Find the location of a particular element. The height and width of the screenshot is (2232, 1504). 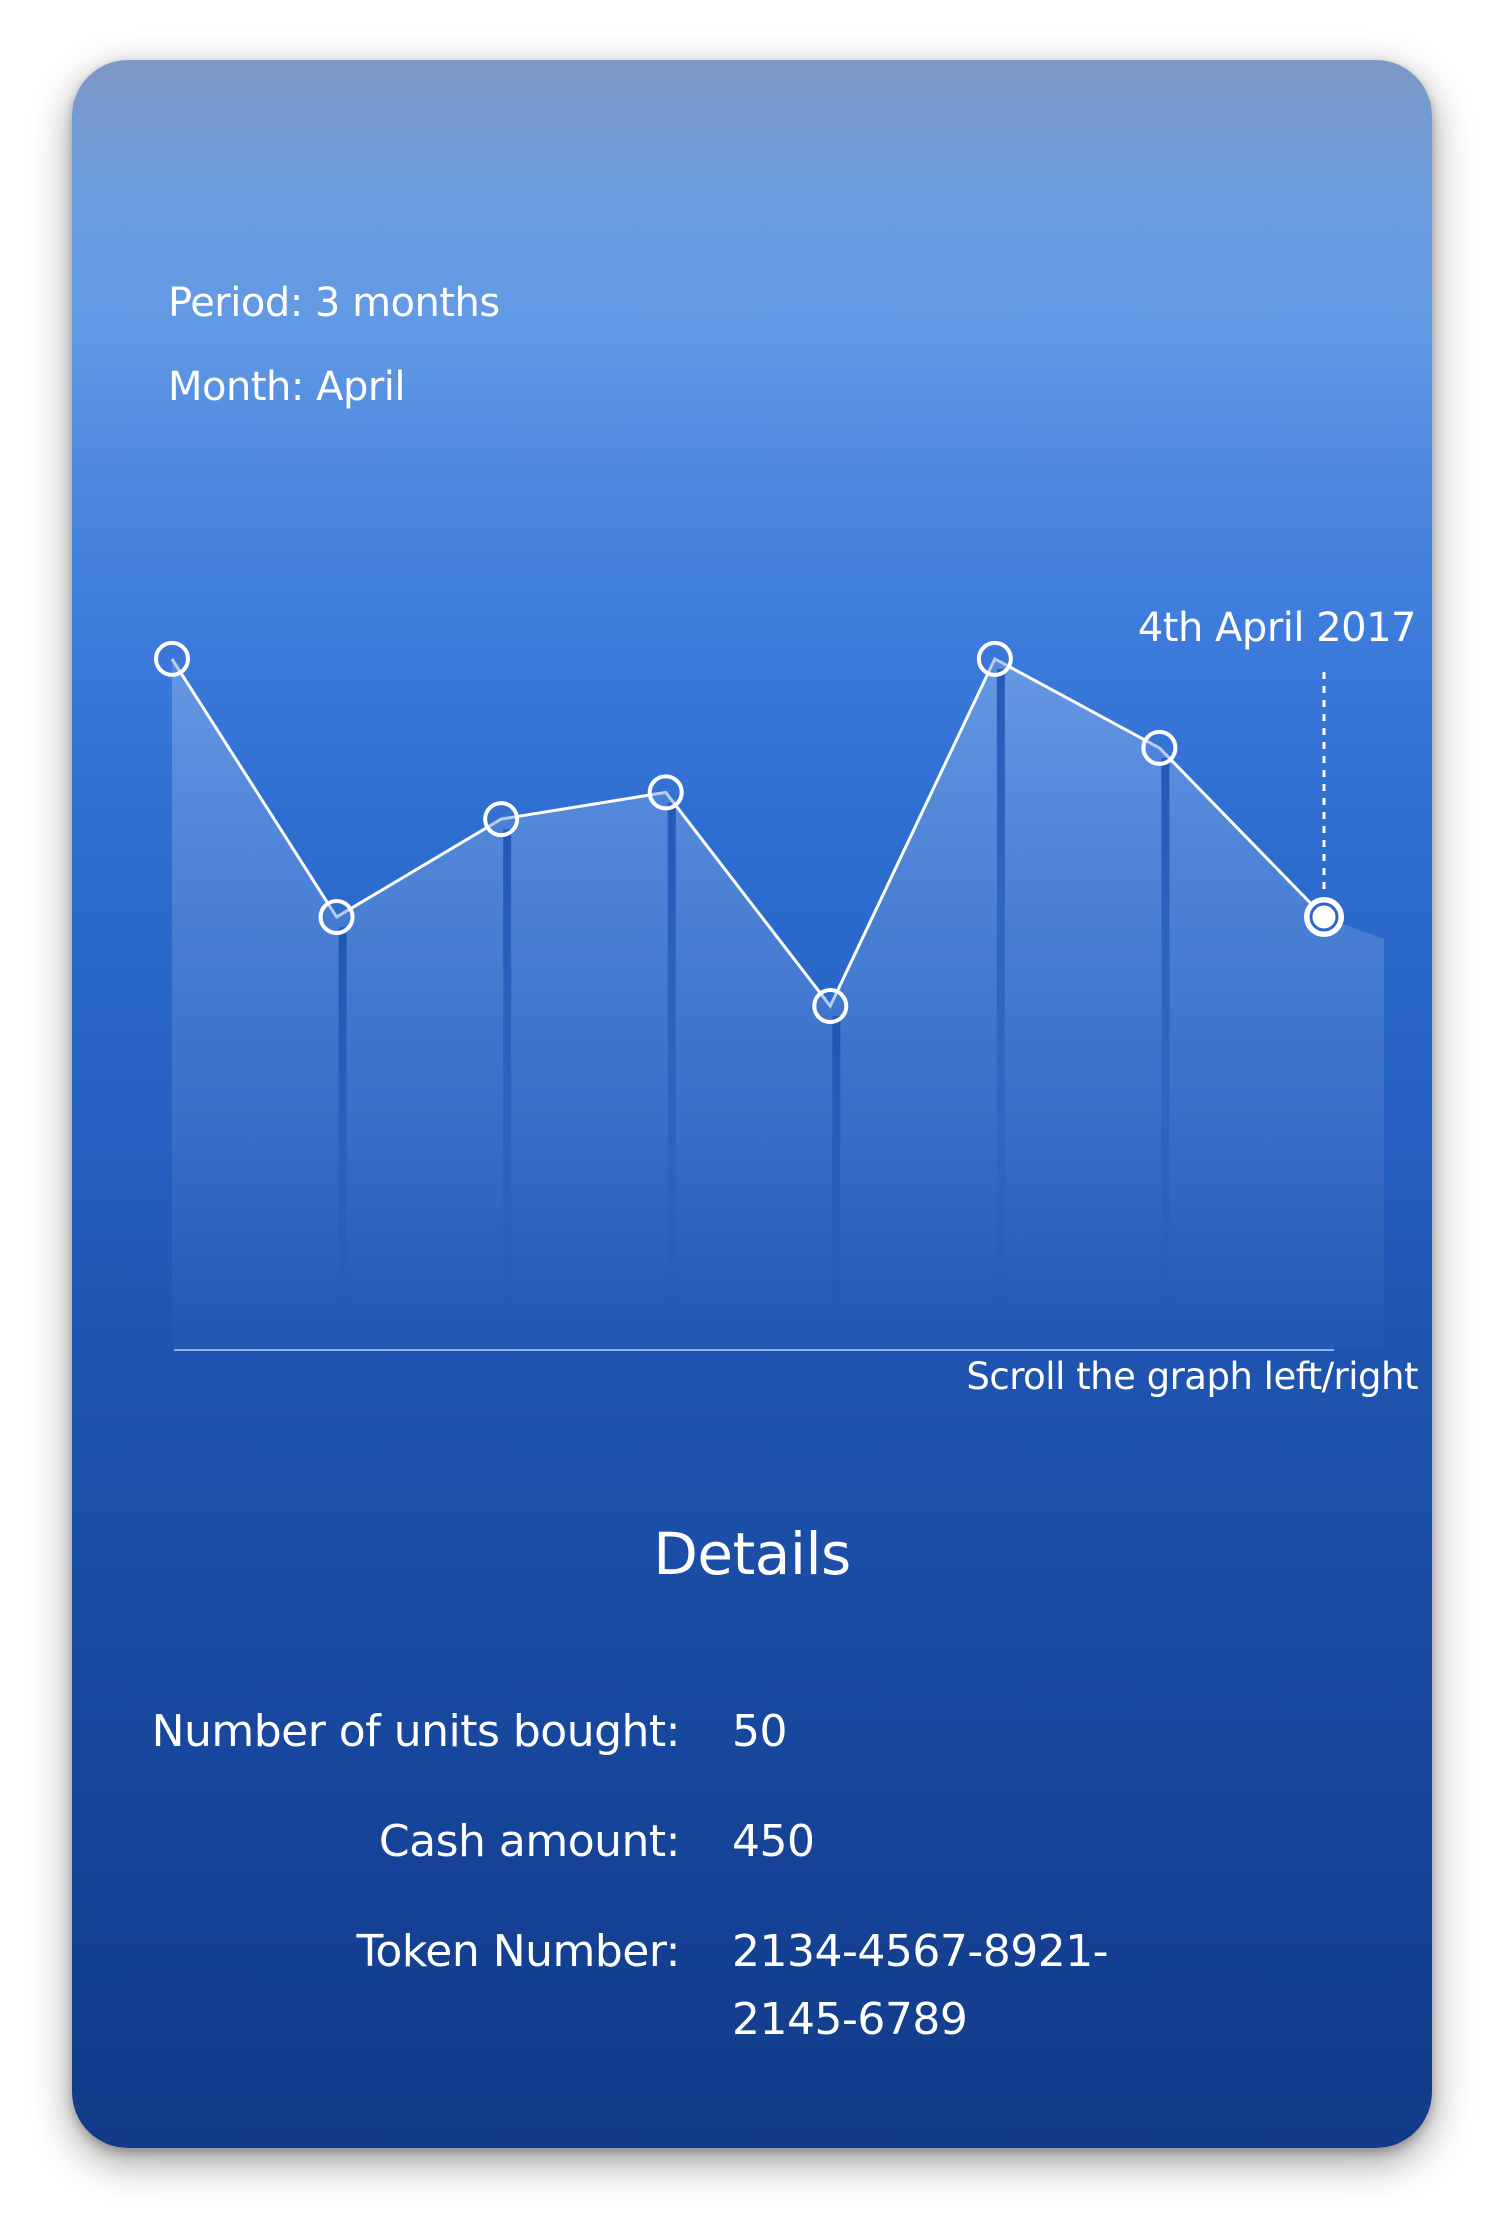

selected-date-label: 4th April 2017 is located at coordinates (1277, 628).